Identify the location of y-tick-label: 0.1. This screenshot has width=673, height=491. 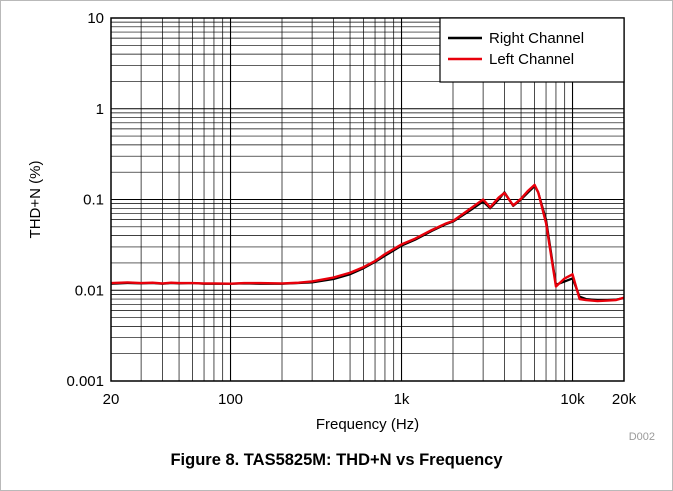
(93, 200).